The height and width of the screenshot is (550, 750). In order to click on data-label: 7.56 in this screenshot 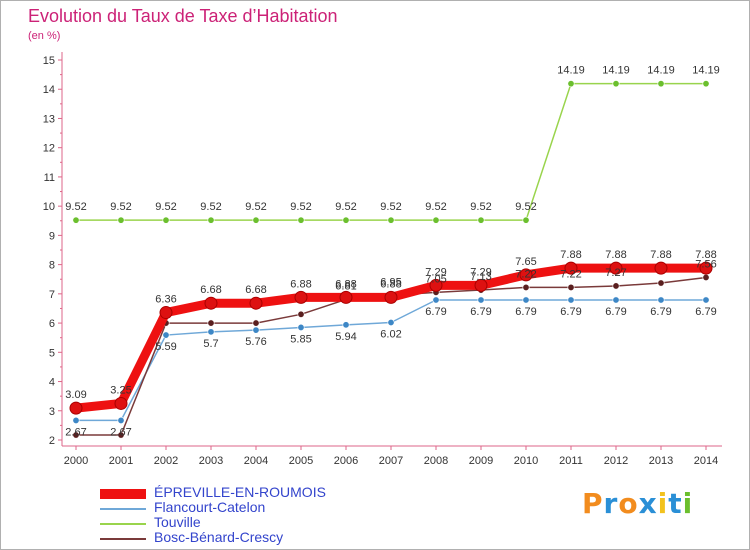, I will do `click(705, 264)`.